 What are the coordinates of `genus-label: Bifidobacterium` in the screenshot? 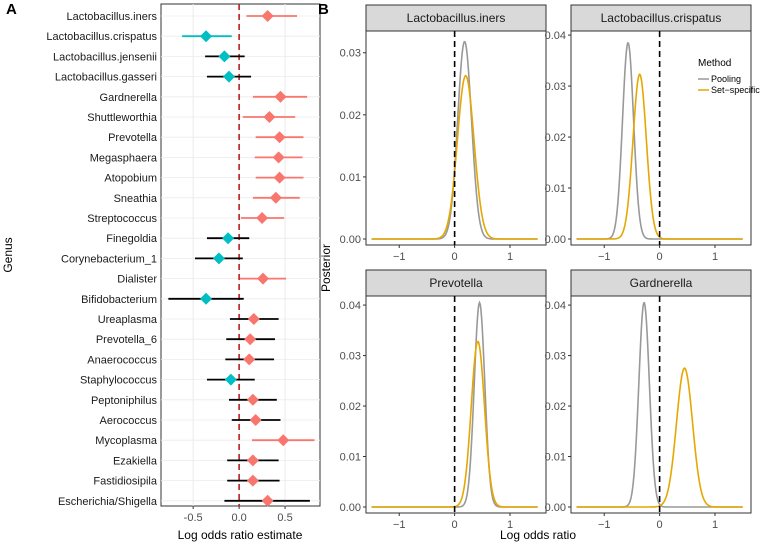 It's located at (119, 300).